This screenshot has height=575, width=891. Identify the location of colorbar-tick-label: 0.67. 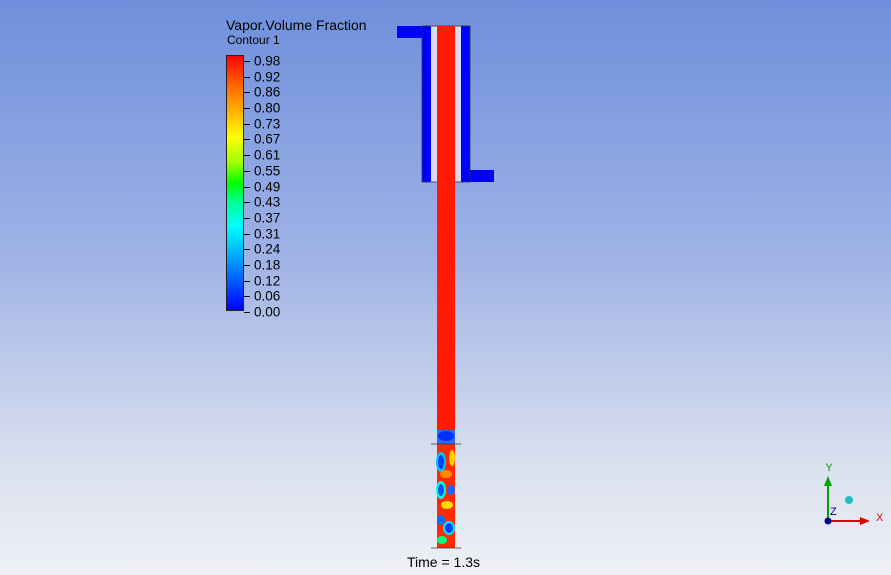
(267, 139).